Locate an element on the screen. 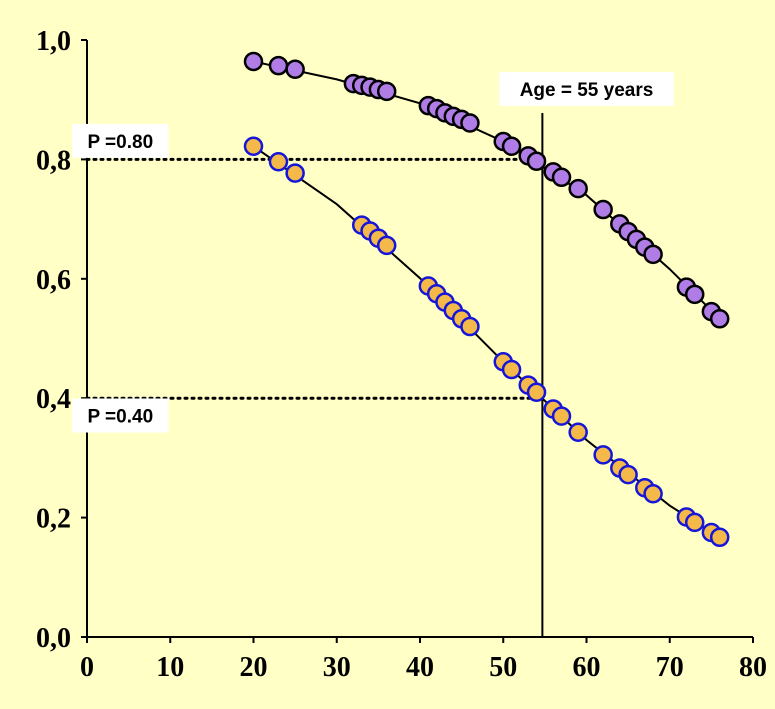 The height and width of the screenshot is (709, 775). x-tick-label: 30 is located at coordinates (337, 667).